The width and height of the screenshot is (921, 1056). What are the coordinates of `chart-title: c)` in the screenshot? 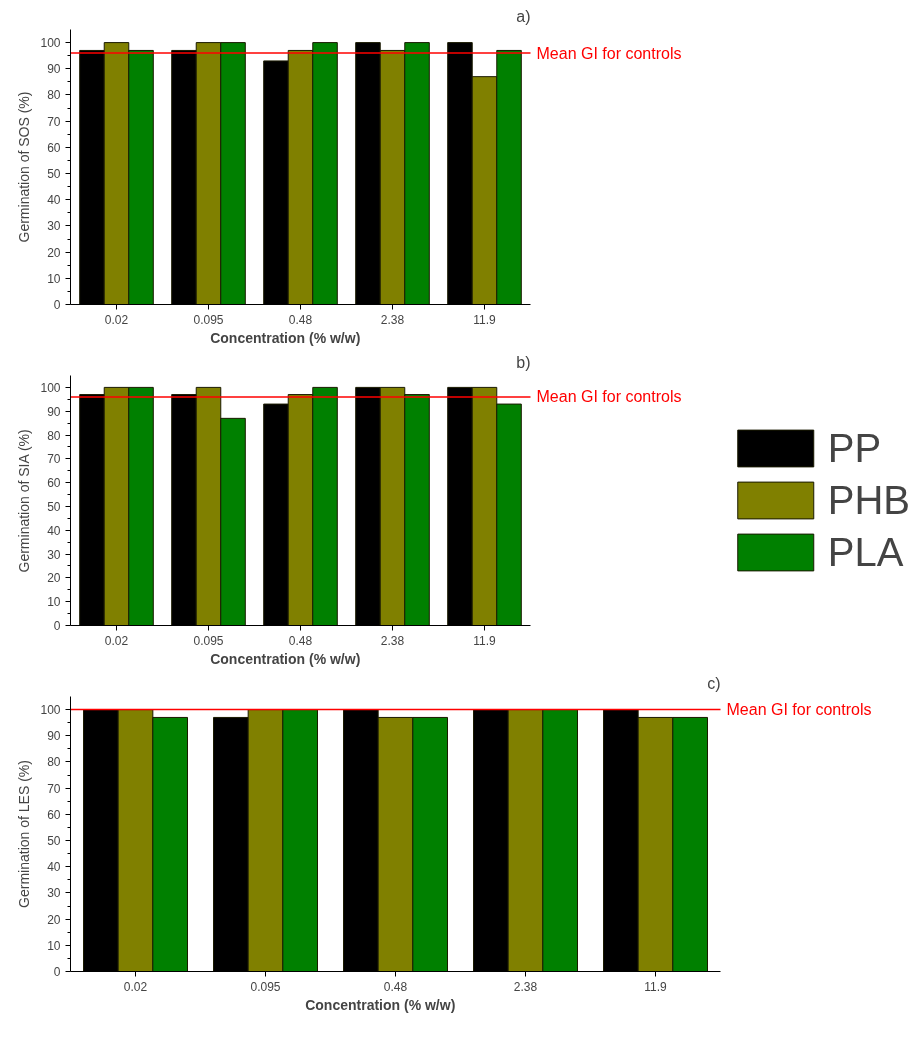 It's located at (714, 683).